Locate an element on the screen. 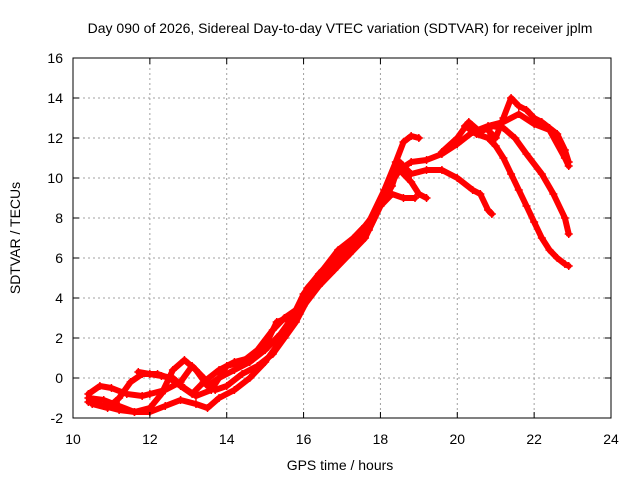  x-tick-label: 18 is located at coordinates (381, 439).